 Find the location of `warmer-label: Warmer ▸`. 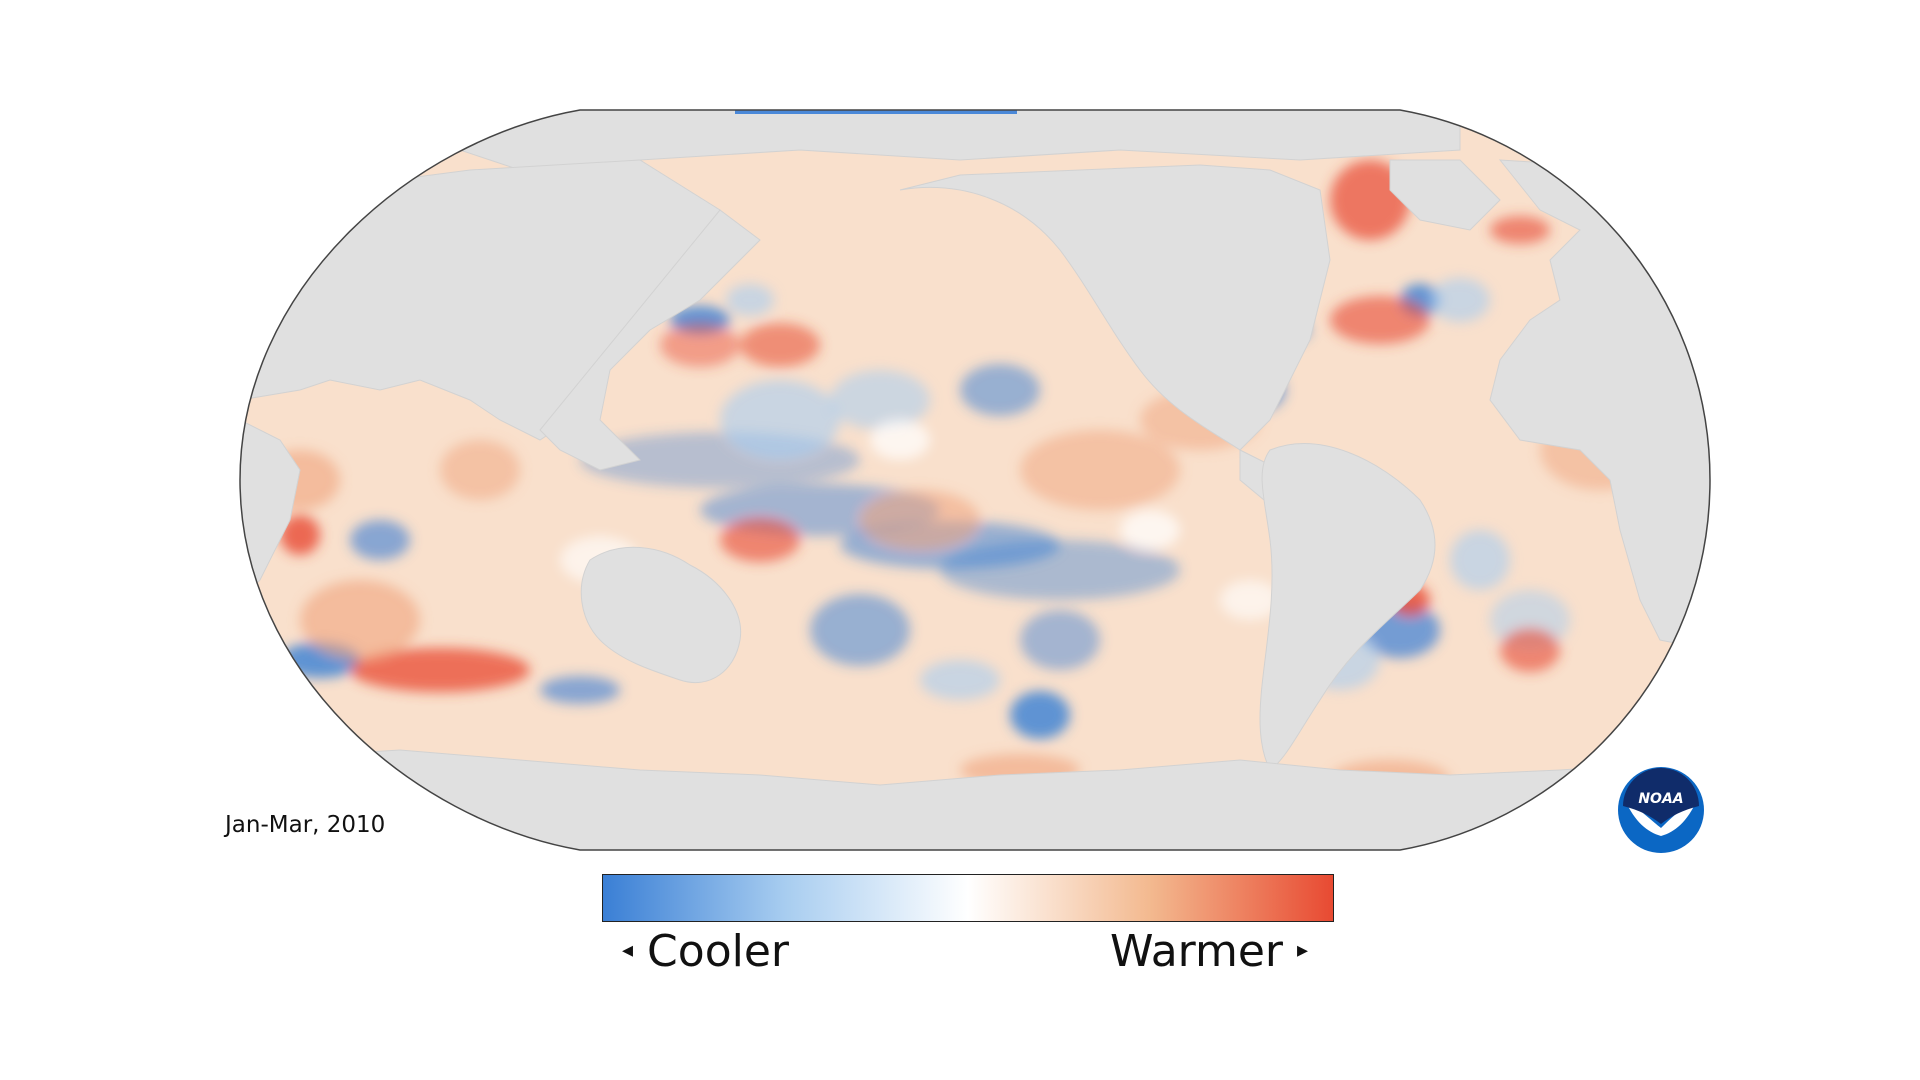

warmer-label: Warmer ▸ is located at coordinates (1209, 953).